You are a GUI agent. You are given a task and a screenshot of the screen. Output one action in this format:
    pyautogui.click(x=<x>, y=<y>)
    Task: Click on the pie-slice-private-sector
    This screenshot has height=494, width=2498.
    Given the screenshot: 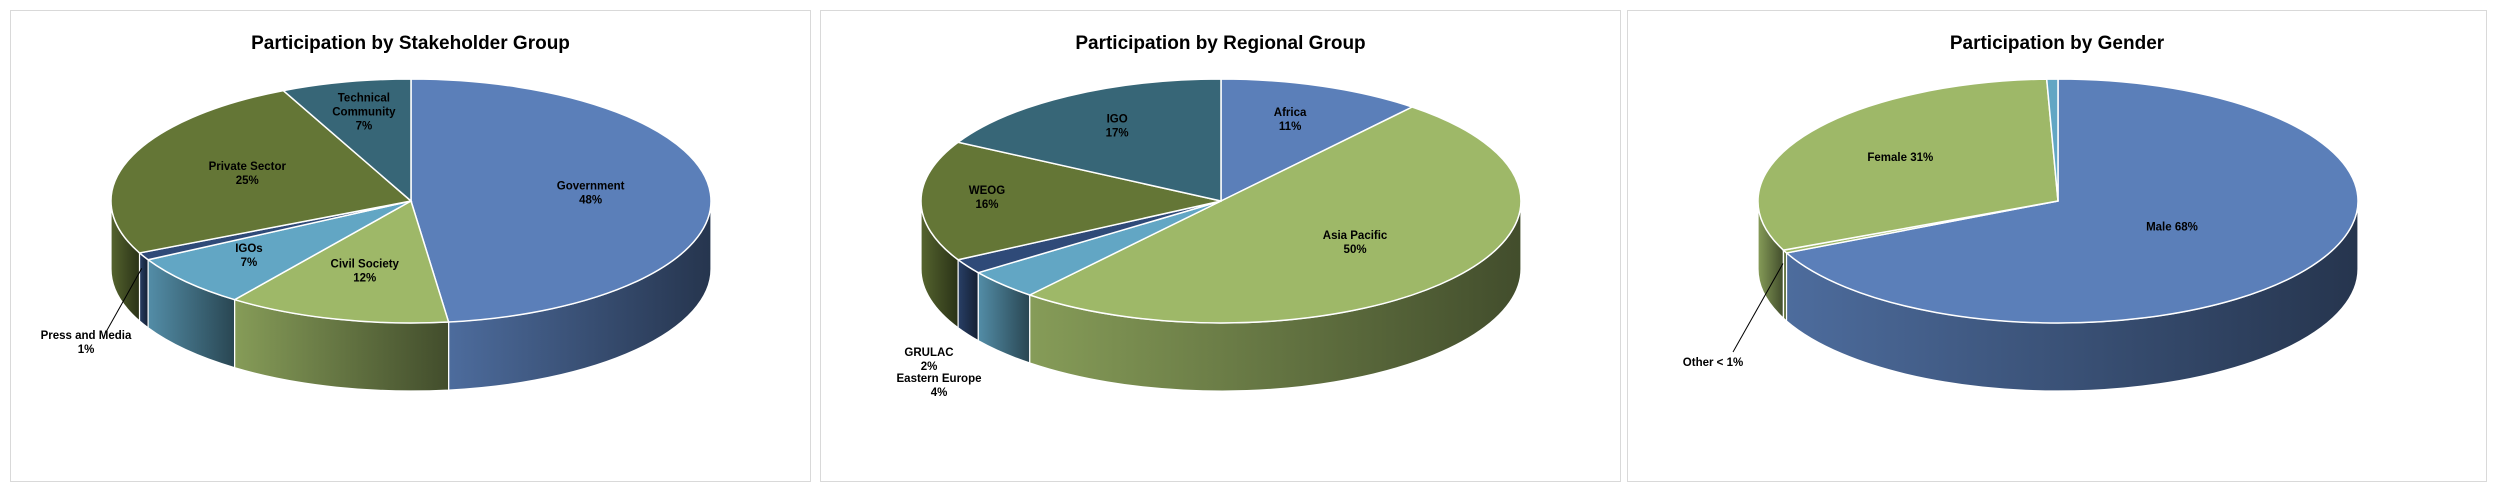 What is the action you would take?
    pyautogui.click(x=261, y=171)
    